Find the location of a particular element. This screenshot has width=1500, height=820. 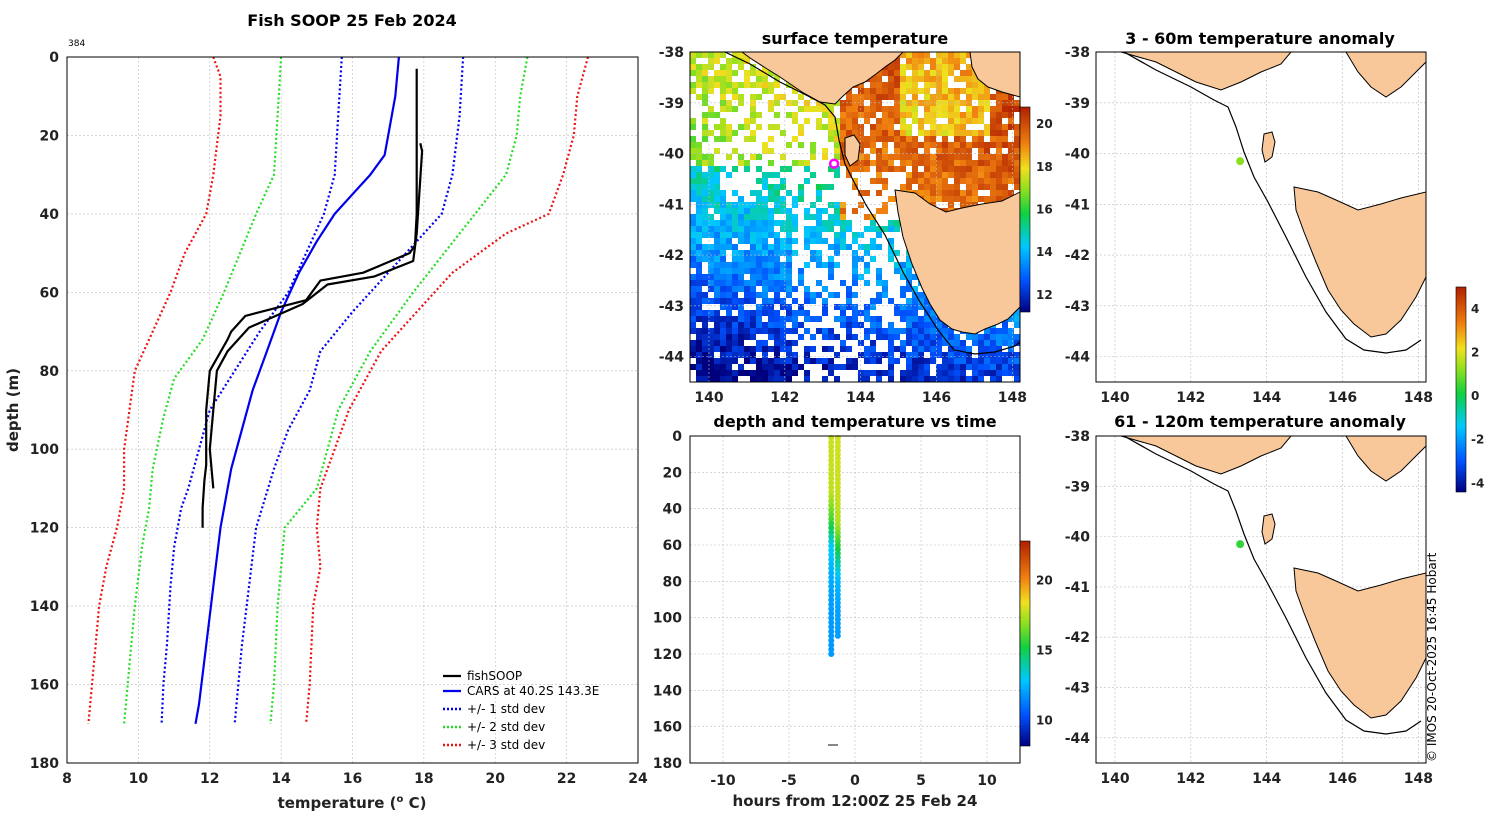

time-x-tick: 10 is located at coordinates (987, 781).